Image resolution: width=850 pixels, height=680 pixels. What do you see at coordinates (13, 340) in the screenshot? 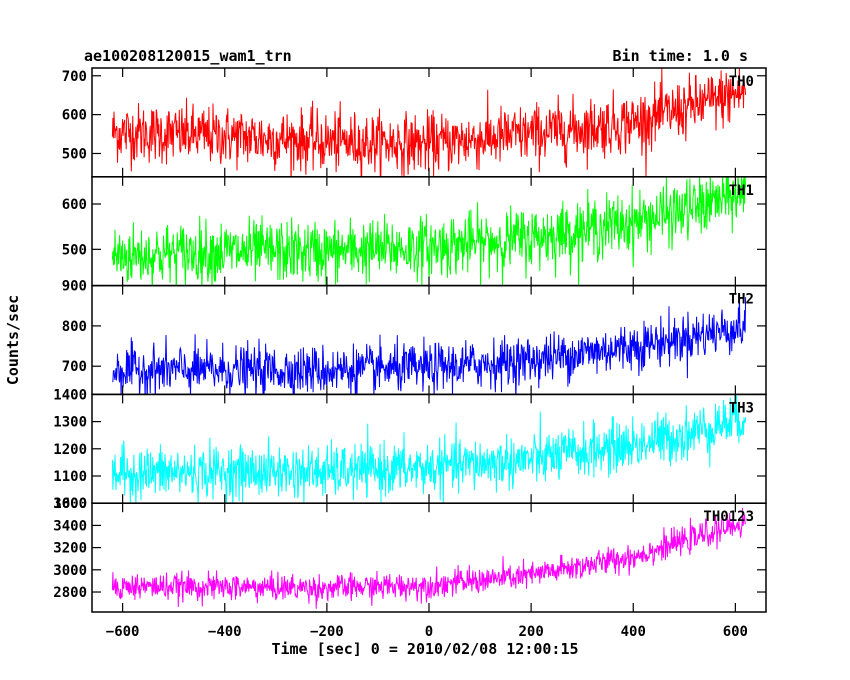
I see `y-axis-label: Counts/sec` at bounding box center [13, 340].